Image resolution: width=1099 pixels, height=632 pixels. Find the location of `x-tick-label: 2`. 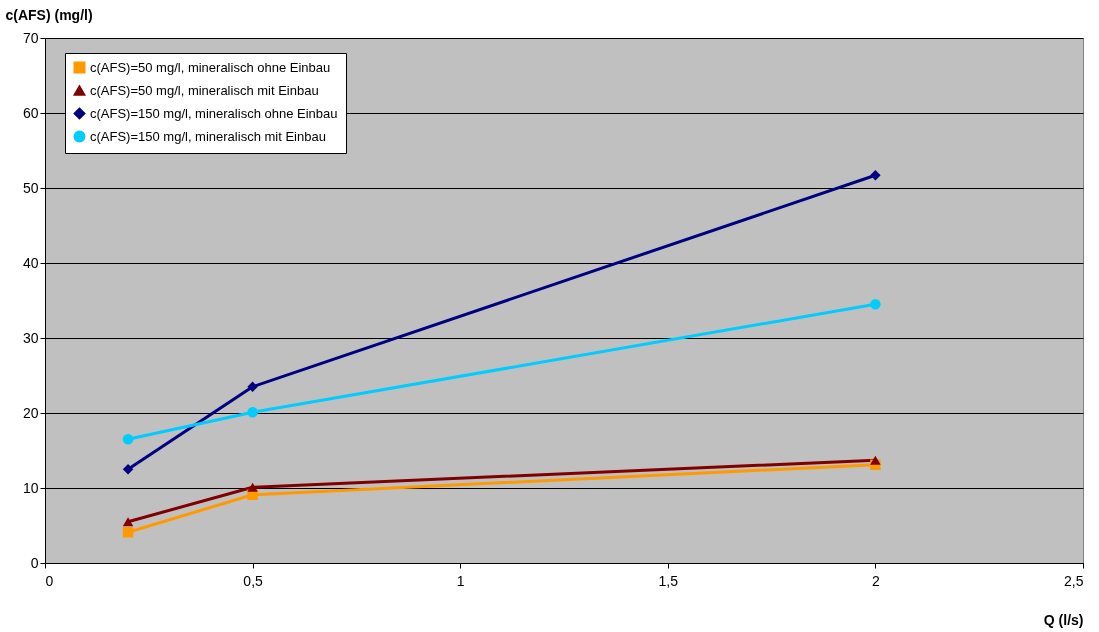

x-tick-label: 2 is located at coordinates (876, 580).